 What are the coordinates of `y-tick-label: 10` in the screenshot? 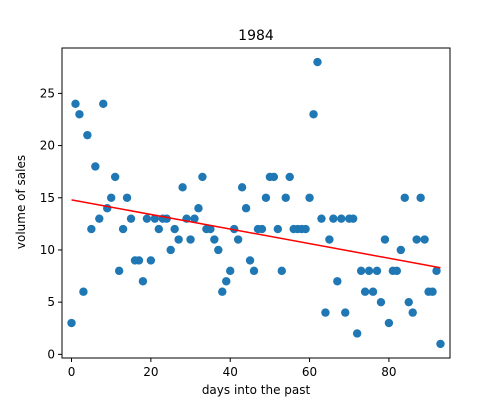 It's located at (47, 250).